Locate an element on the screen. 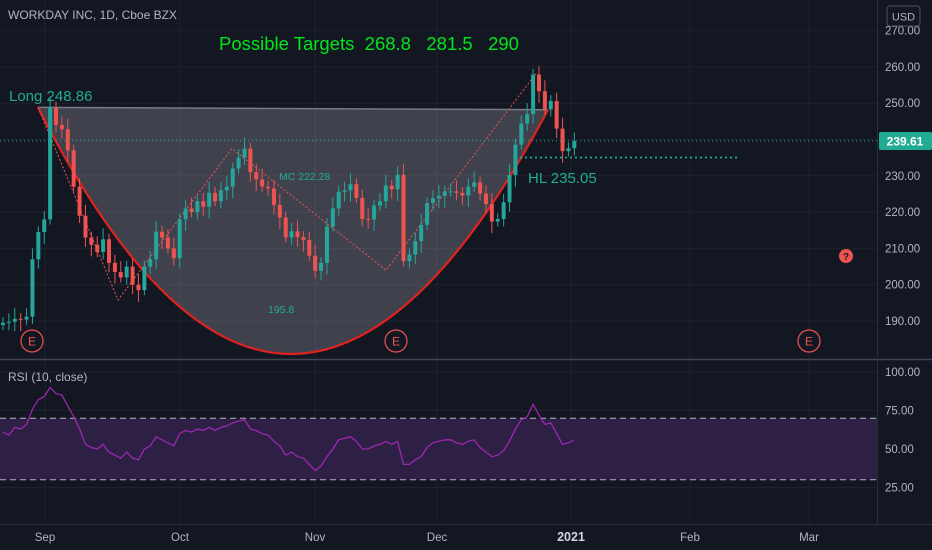 Image resolution: width=932 pixels, height=550 pixels. rsi-line is located at coordinates (288, 429).